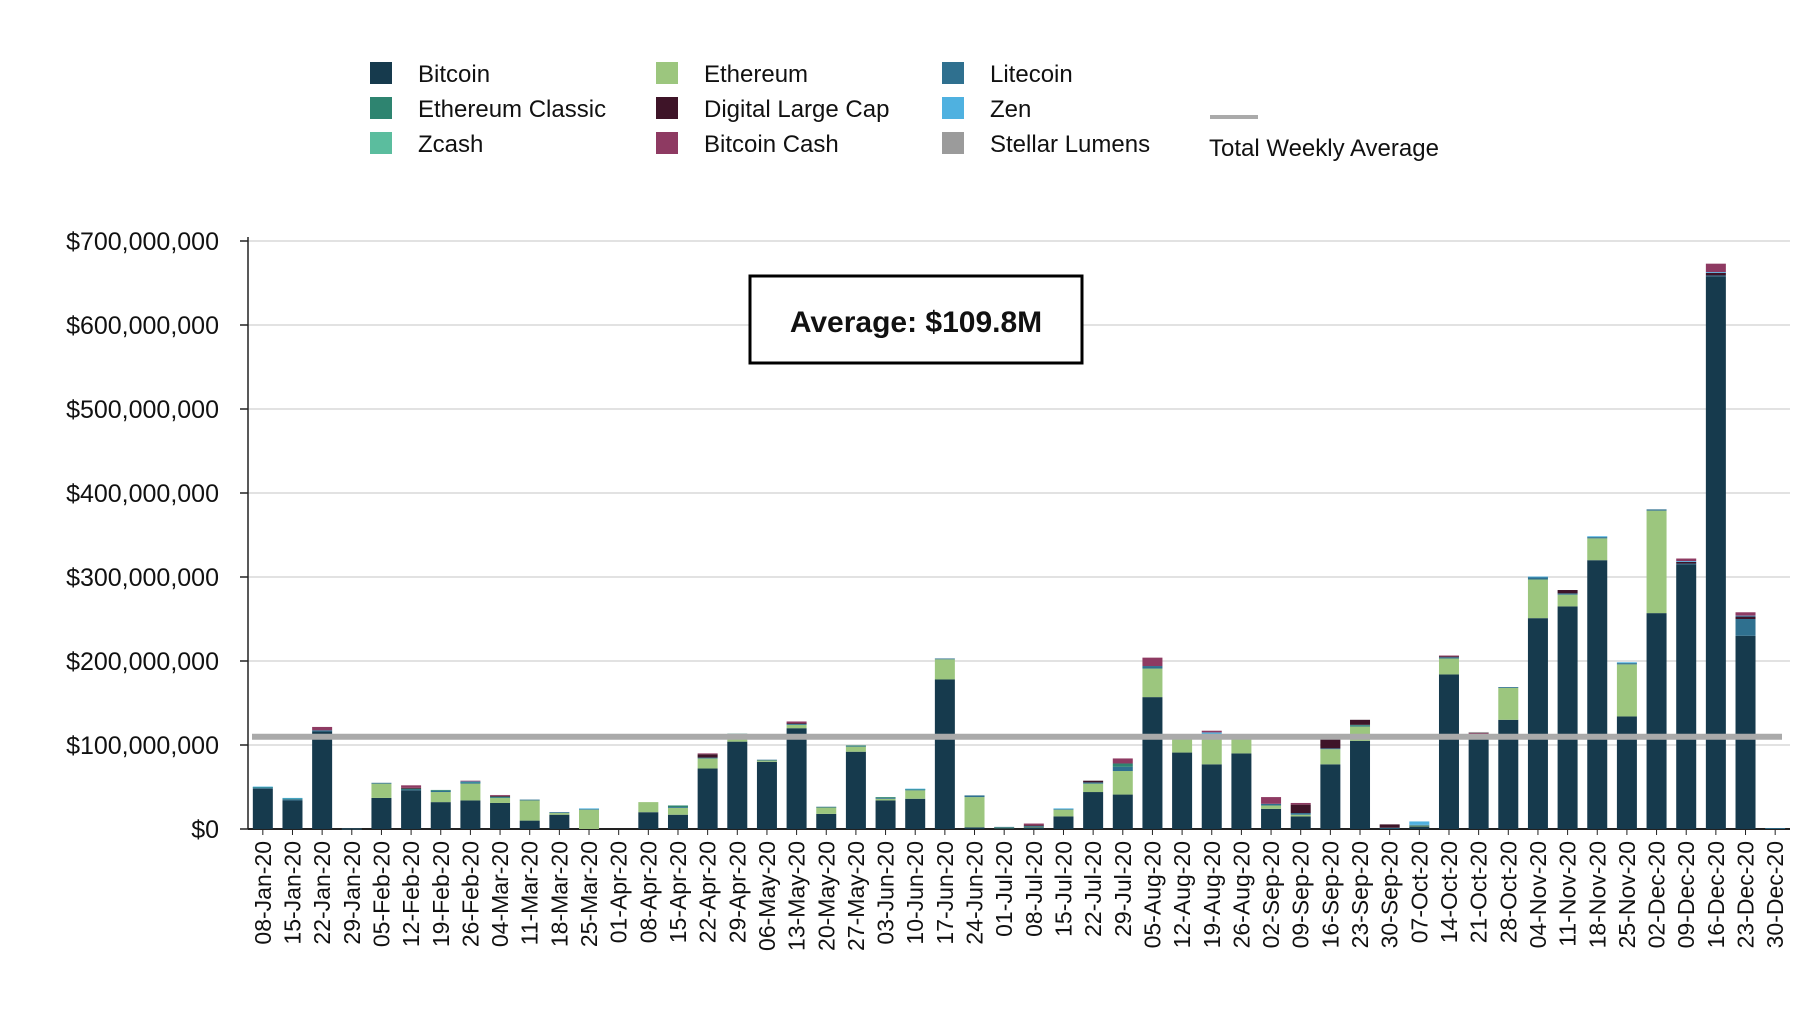 This screenshot has height=1022, width=1808. What do you see at coordinates (530, 893) in the screenshot?
I see `x-tick-label: 11-Mar-20` at bounding box center [530, 893].